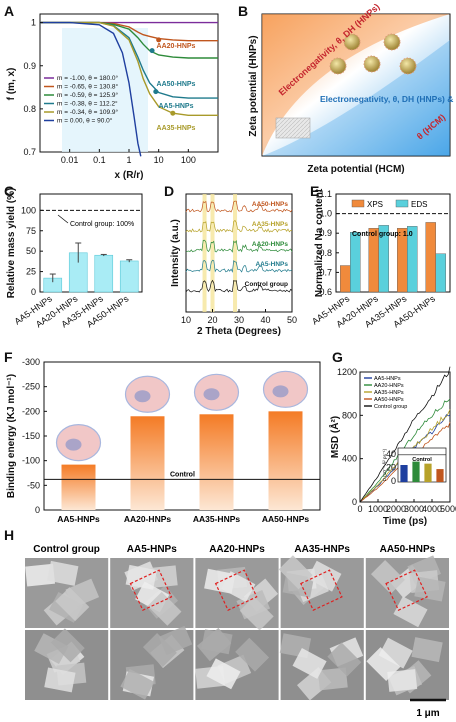  What do you see at coordinates (322, 549) in the screenshot?
I see `panel-h-column-label: AA35-HNPs` at bounding box center [322, 549].